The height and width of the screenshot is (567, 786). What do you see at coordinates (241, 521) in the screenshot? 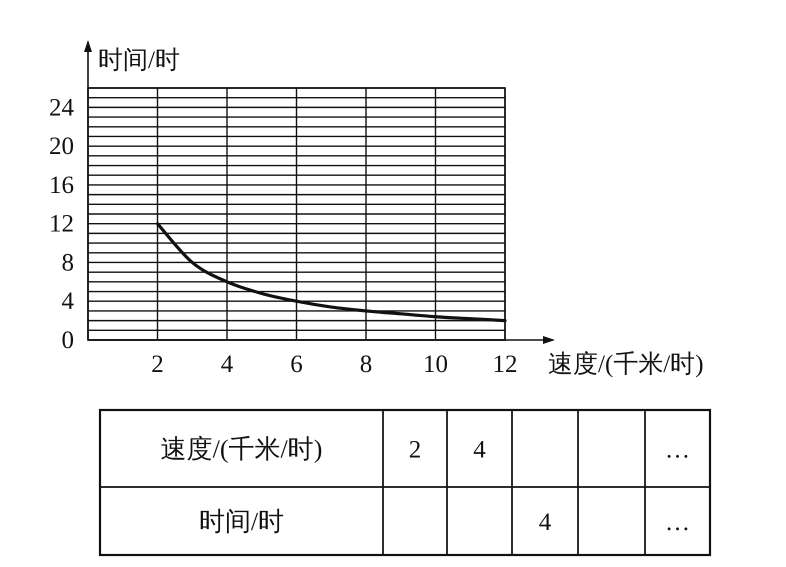
I see `category-label: 时间/时` at bounding box center [241, 521].